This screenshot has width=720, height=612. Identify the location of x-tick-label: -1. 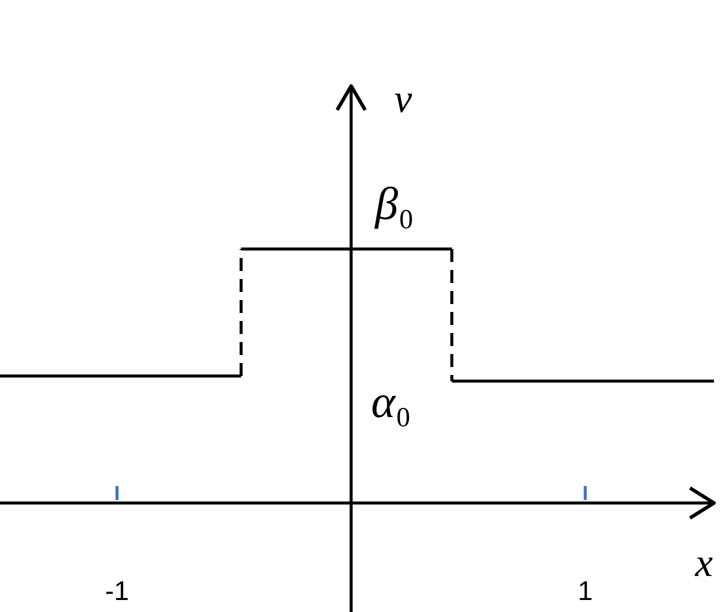
(117, 591).